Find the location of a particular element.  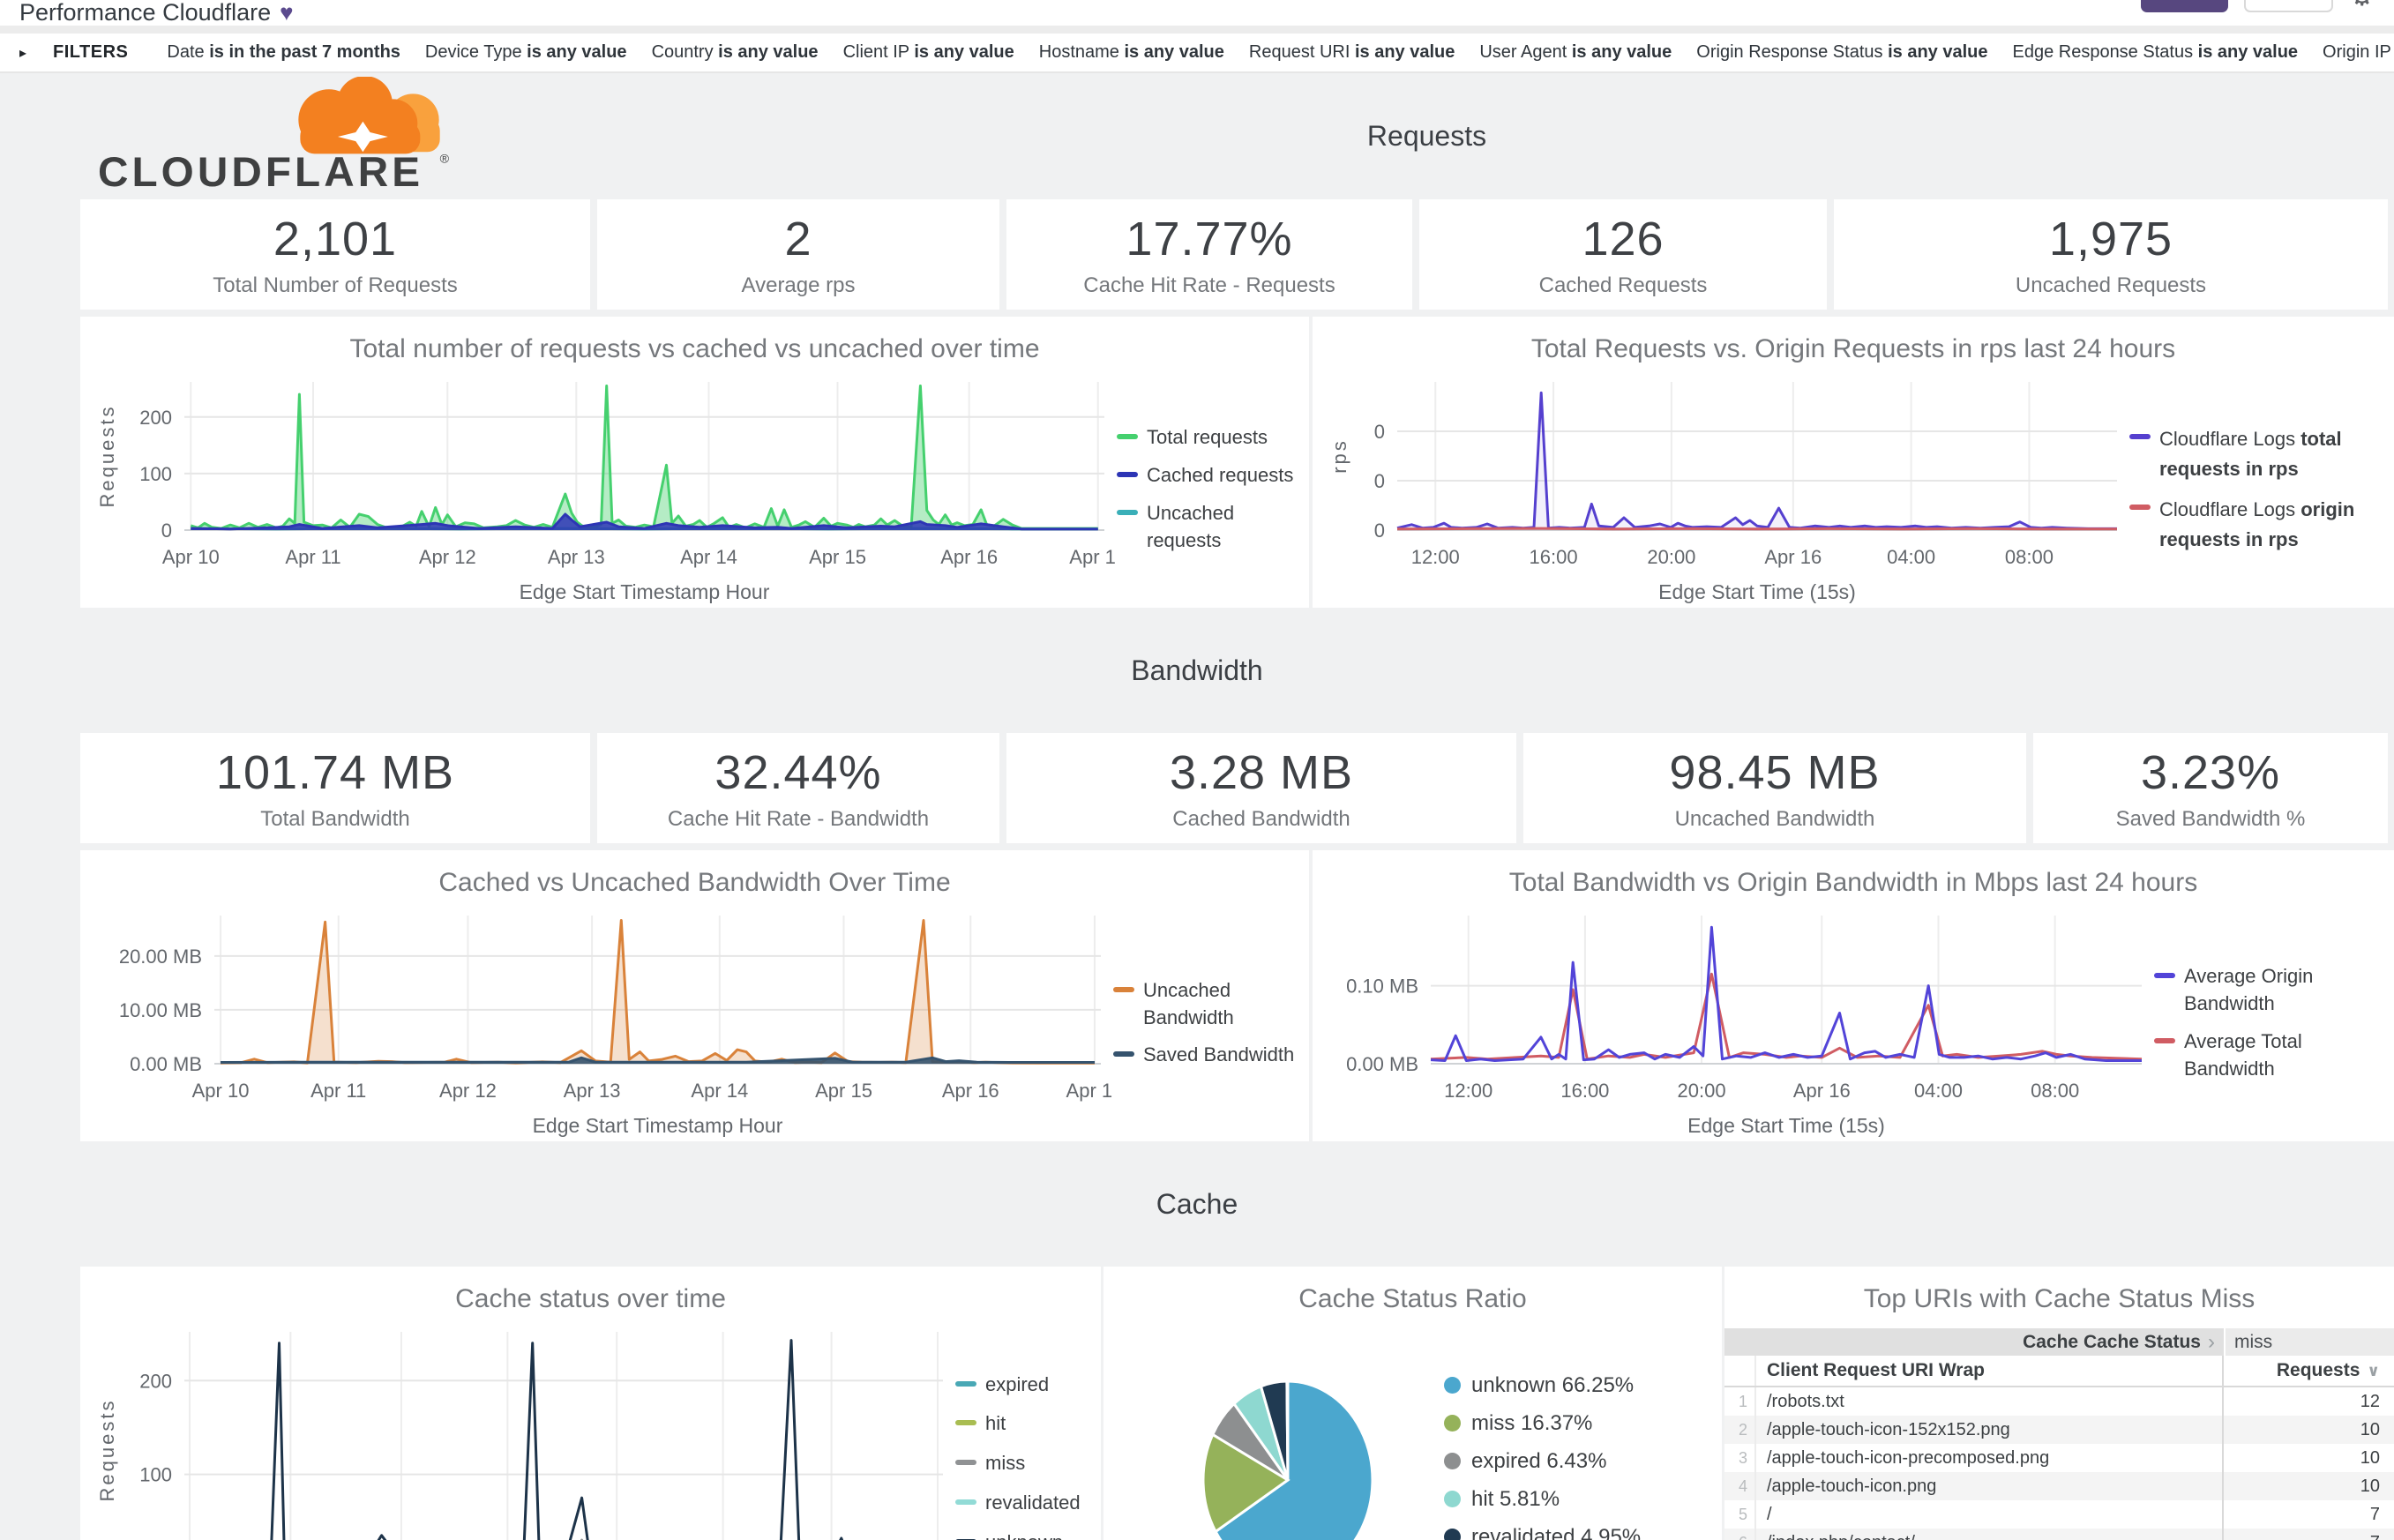

legend-item: hit is located at coordinates (1024, 1424).